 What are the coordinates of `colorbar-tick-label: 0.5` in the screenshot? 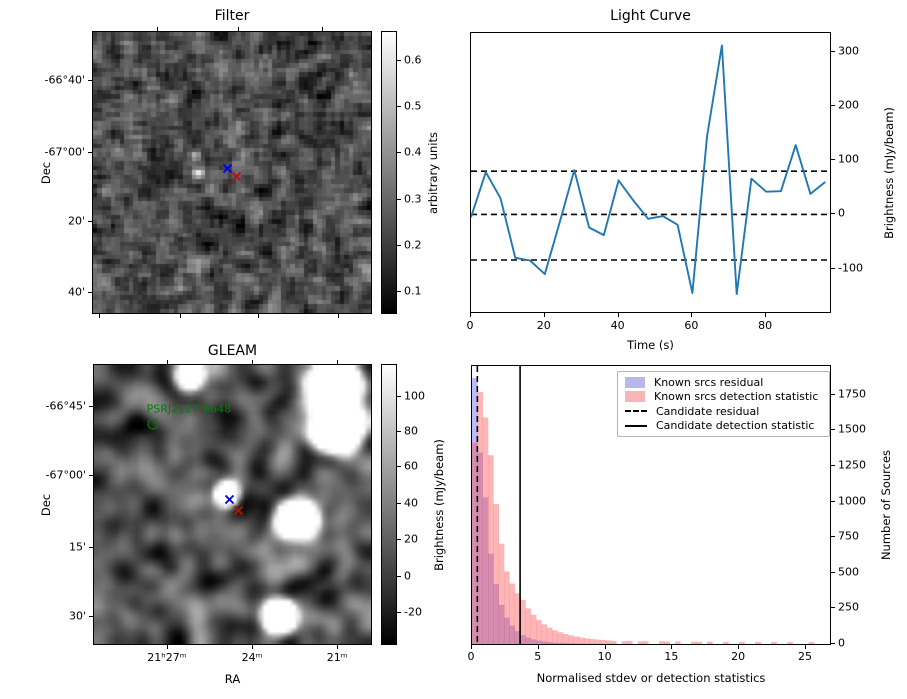 It's located at (413, 106).